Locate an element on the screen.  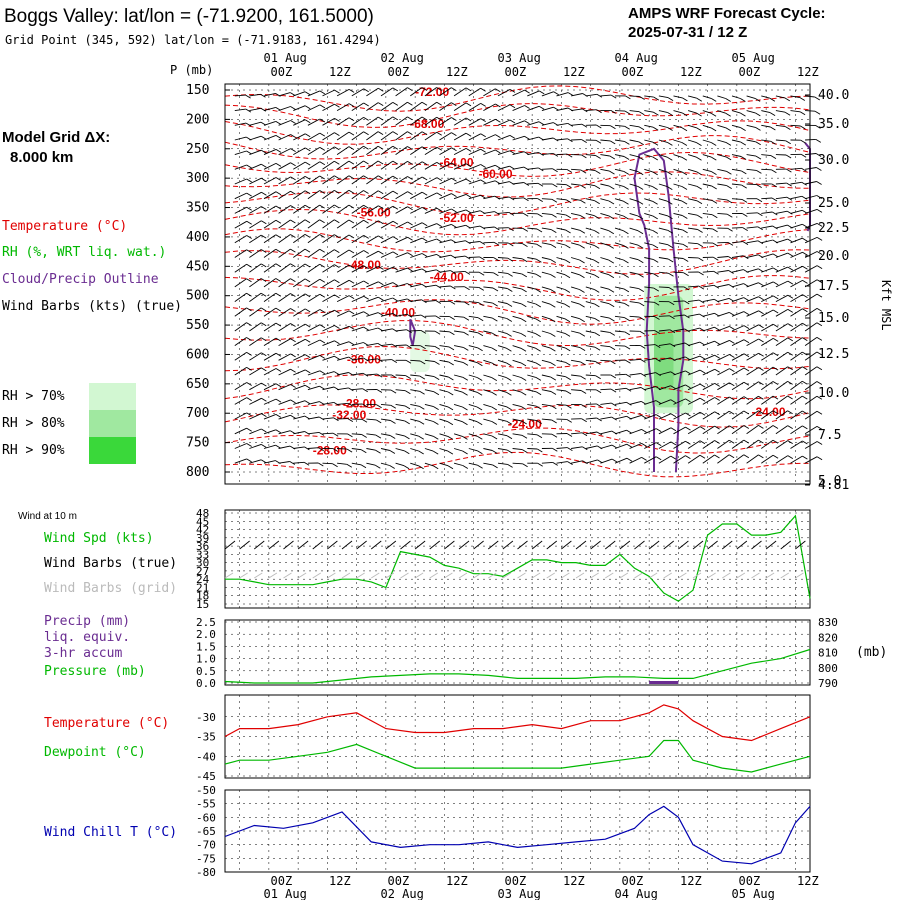
temperature-contour-label: -24.00 is located at coordinates (769, 412).